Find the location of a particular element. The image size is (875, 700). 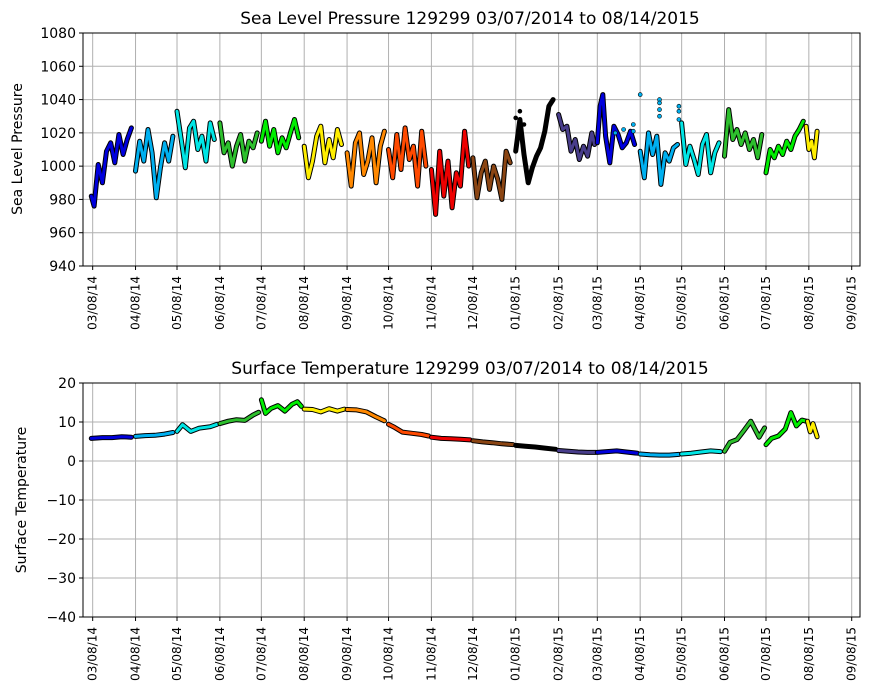

chart-1-x-tick-label: 04/08/14 is located at coordinates (136, 303).